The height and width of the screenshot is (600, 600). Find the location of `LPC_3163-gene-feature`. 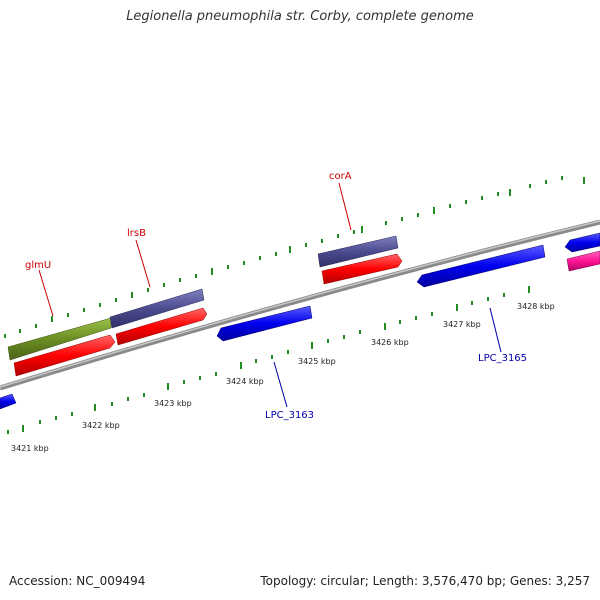

LPC_3163-gene-feature is located at coordinates (264, 323).